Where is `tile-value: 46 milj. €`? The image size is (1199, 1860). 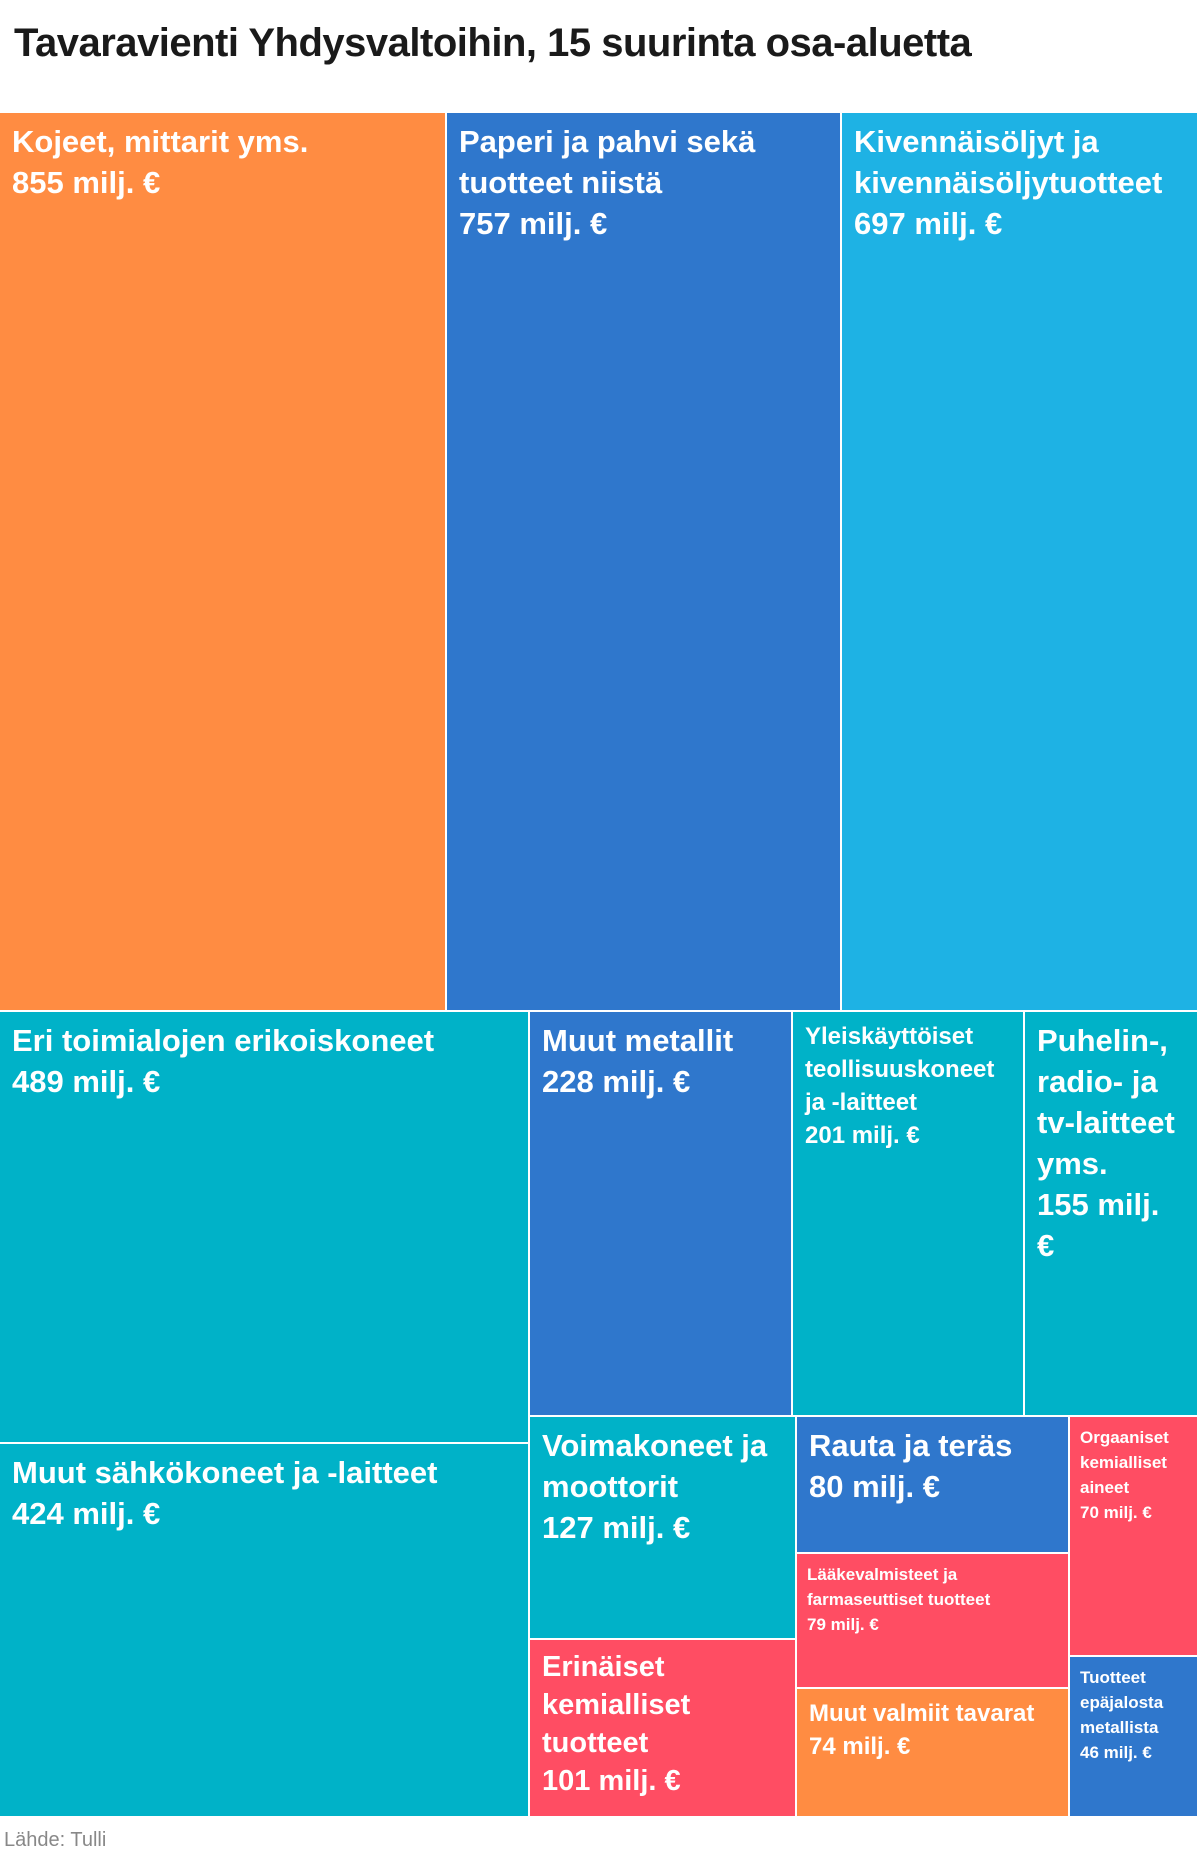 tile-value: 46 milj. € is located at coordinates (1116, 1752).